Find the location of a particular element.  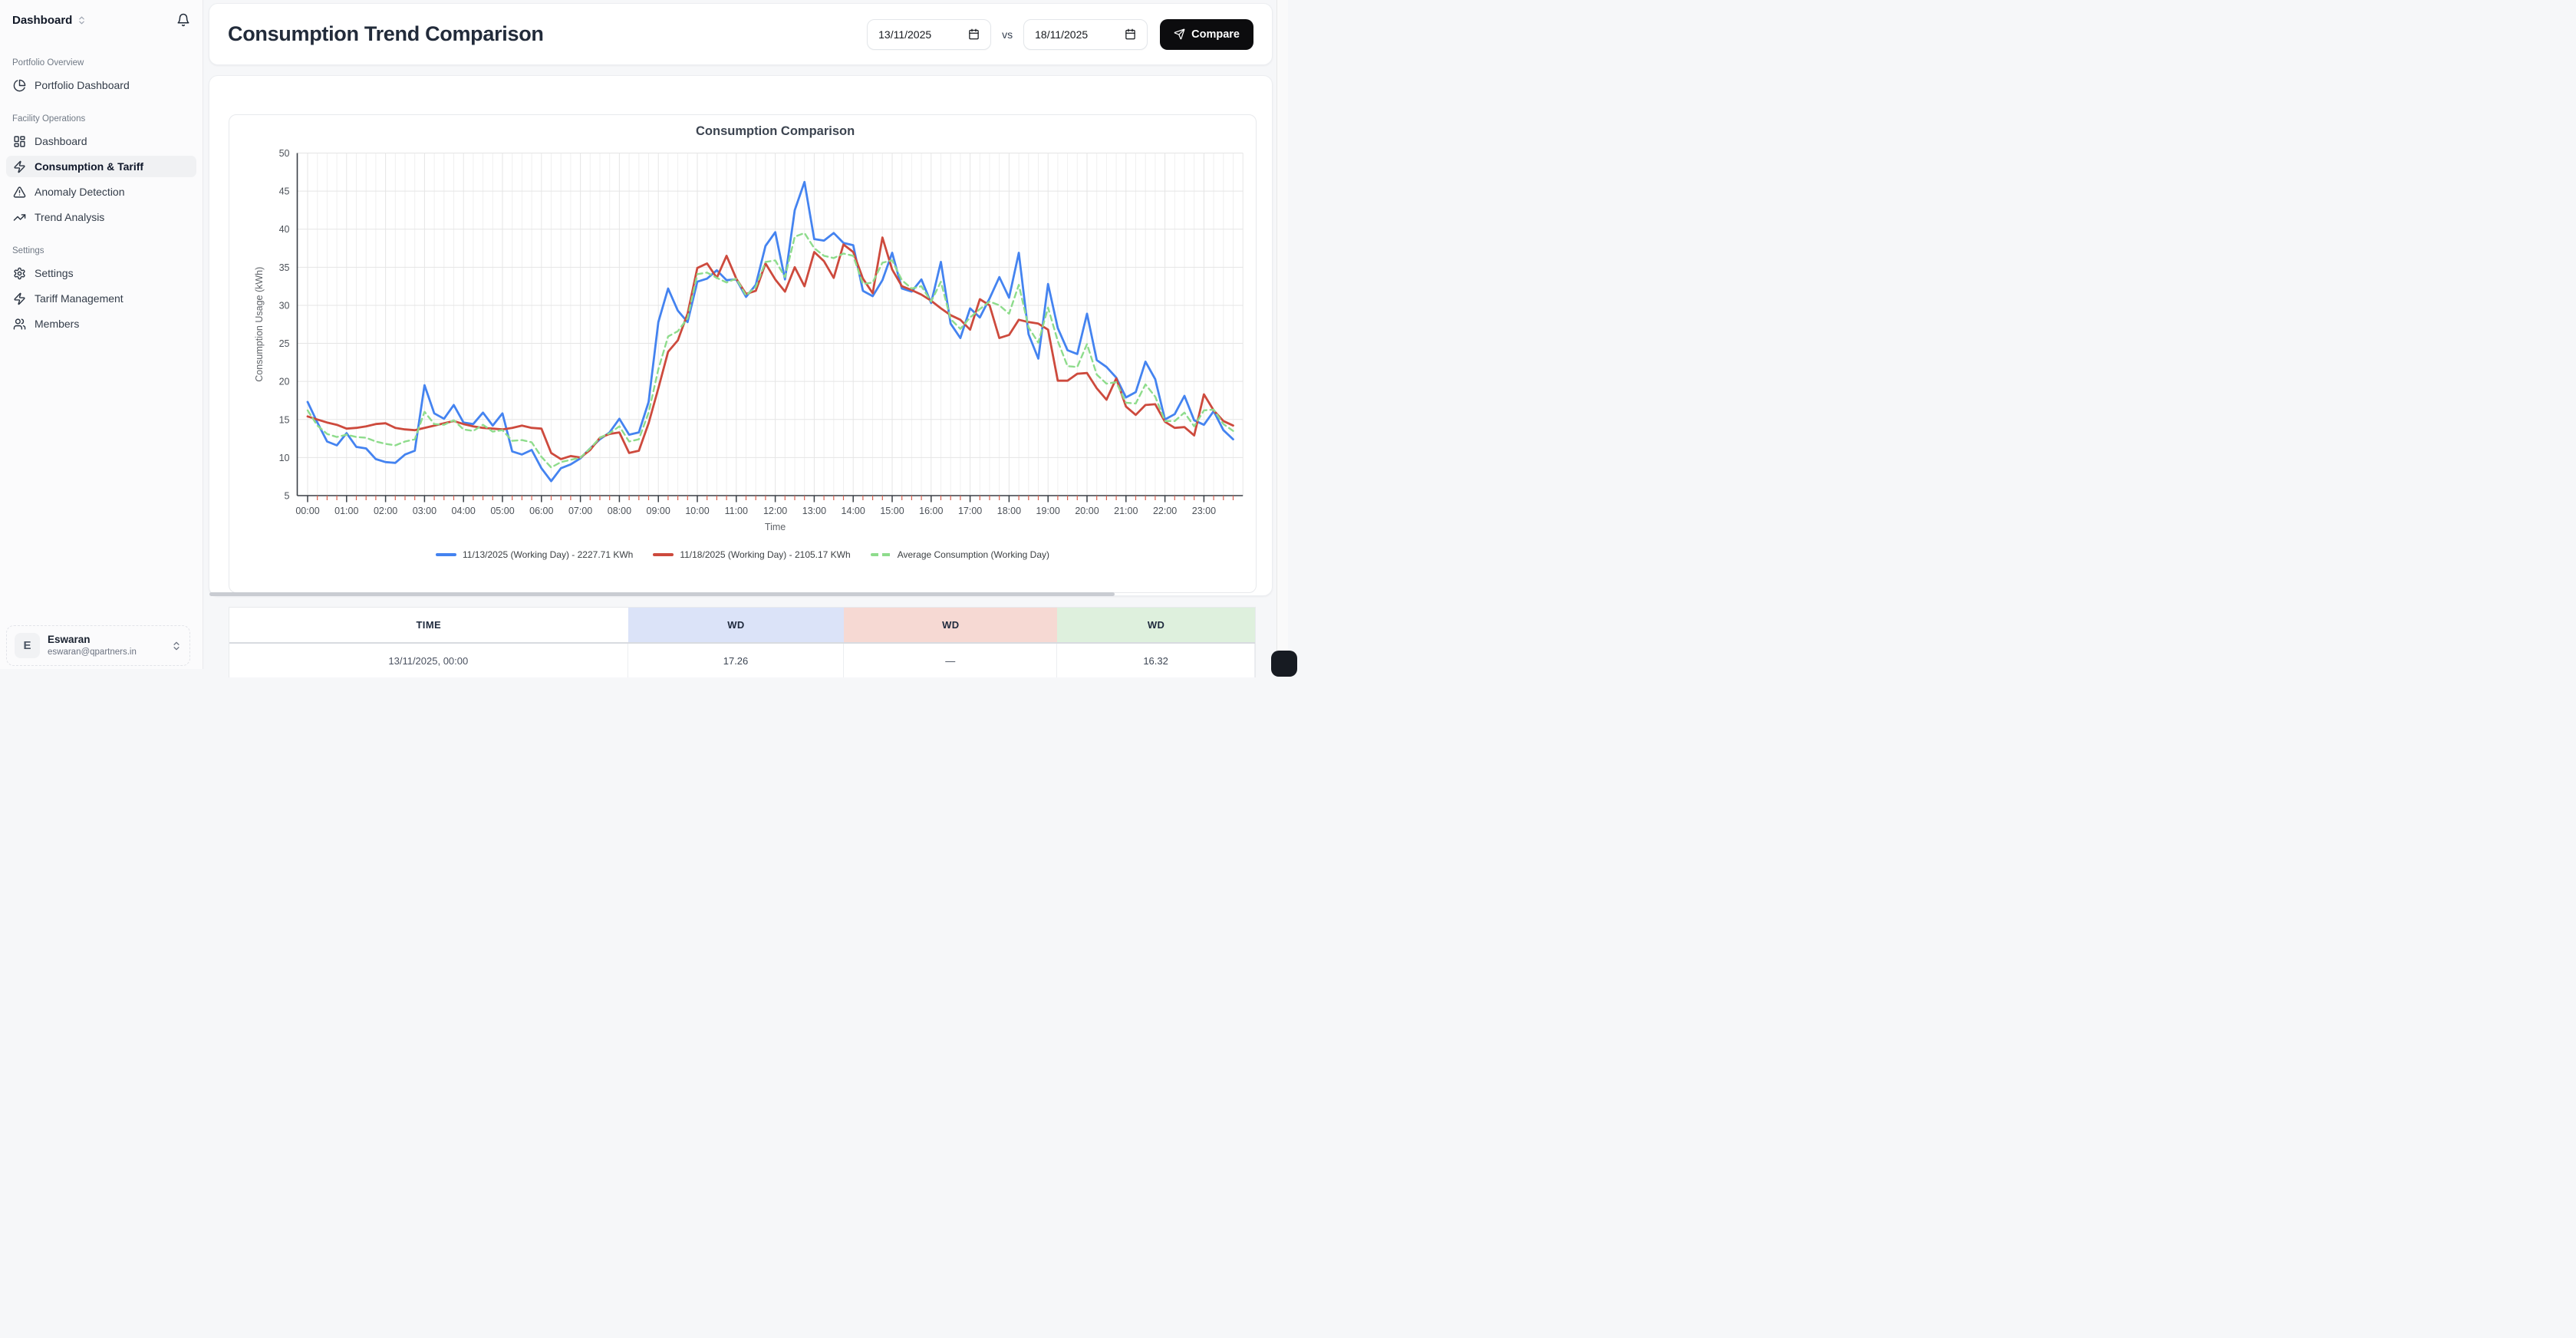

svg-text: 11:00 is located at coordinates (736, 511).